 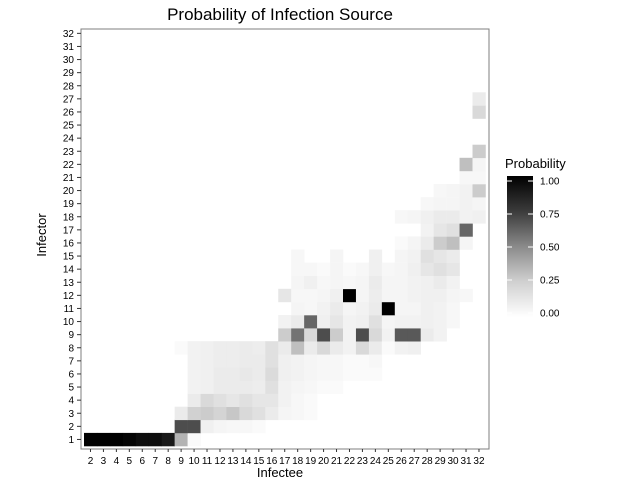 What do you see at coordinates (69, 152) in the screenshot?
I see `y-tick-label: 23` at bounding box center [69, 152].